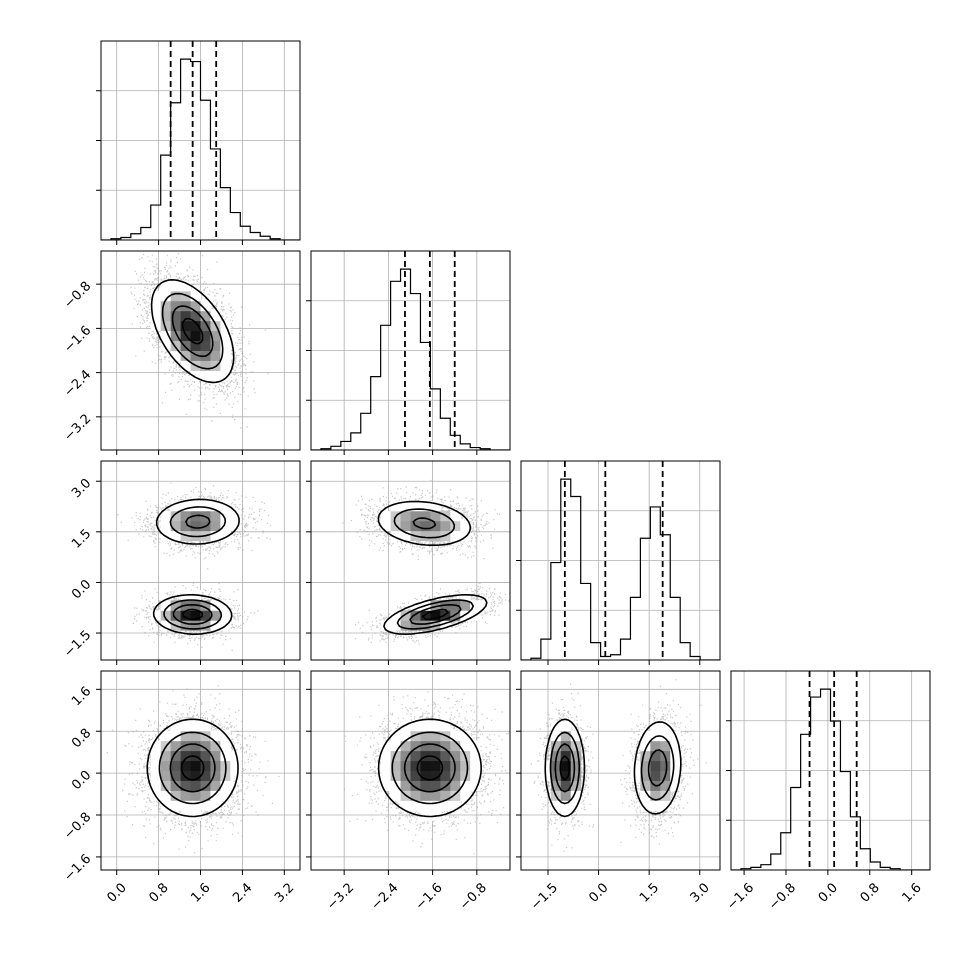 This screenshot has width=970, height=970. I want to click on y-tick-label: 0.8, so click(81, 738).